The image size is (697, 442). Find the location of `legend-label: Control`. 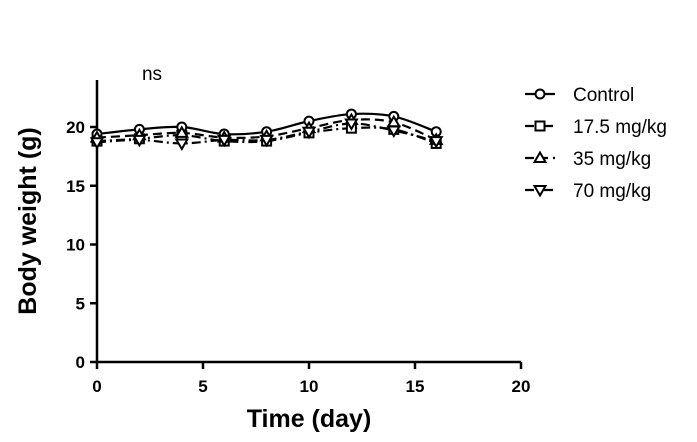

legend-label: Control is located at coordinates (603, 95).